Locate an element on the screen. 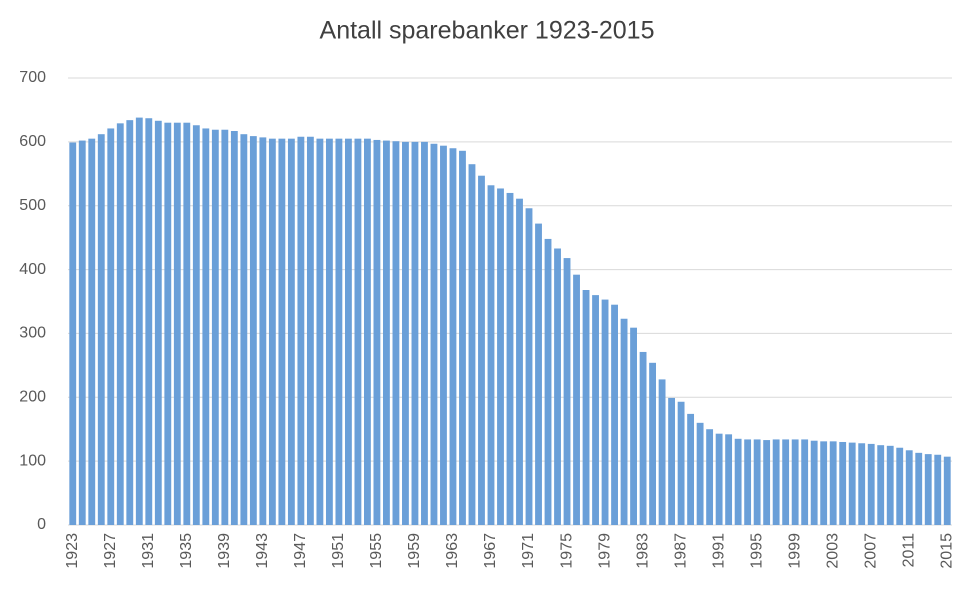  x-tick-label: 1991 is located at coordinates (718, 551).